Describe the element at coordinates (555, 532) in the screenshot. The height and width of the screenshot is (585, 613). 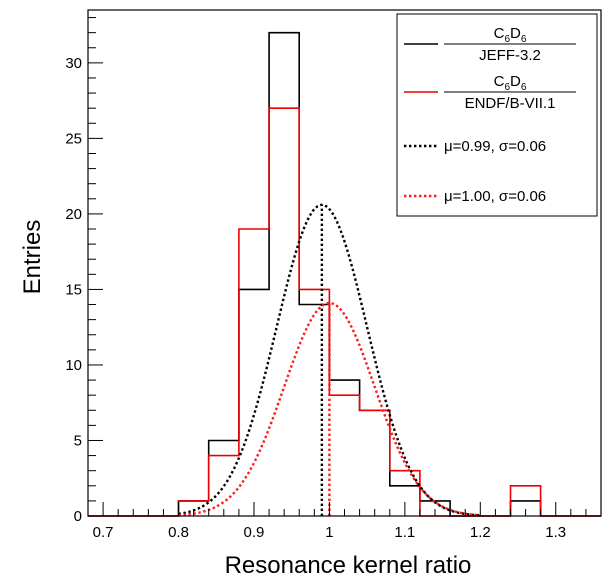
I see `x-tick-label: 1.3` at that location.